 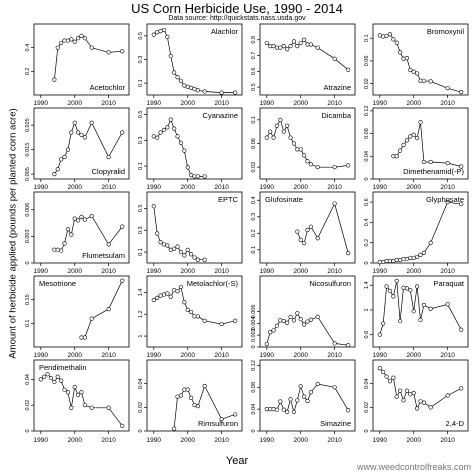 What do you see at coordinates (228, 199) in the screenshot?
I see `panel-title: EPTC` at bounding box center [228, 199].